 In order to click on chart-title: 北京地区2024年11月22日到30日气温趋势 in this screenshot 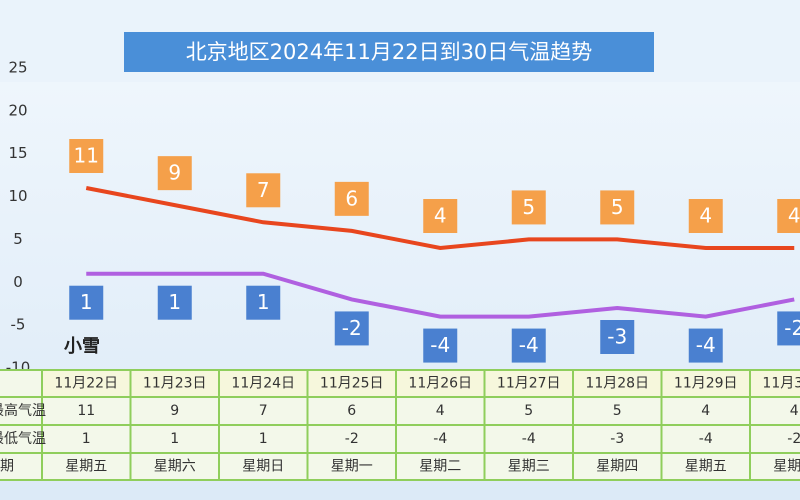, I will do `click(389, 52)`.